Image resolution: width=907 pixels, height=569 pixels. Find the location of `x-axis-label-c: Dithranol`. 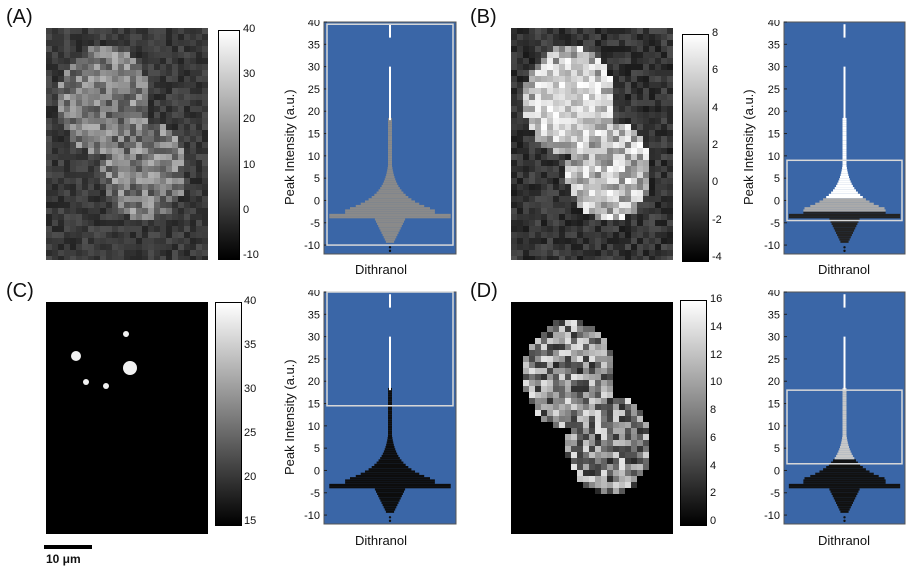

x-axis-label-c: Dithranol is located at coordinates (381, 540).